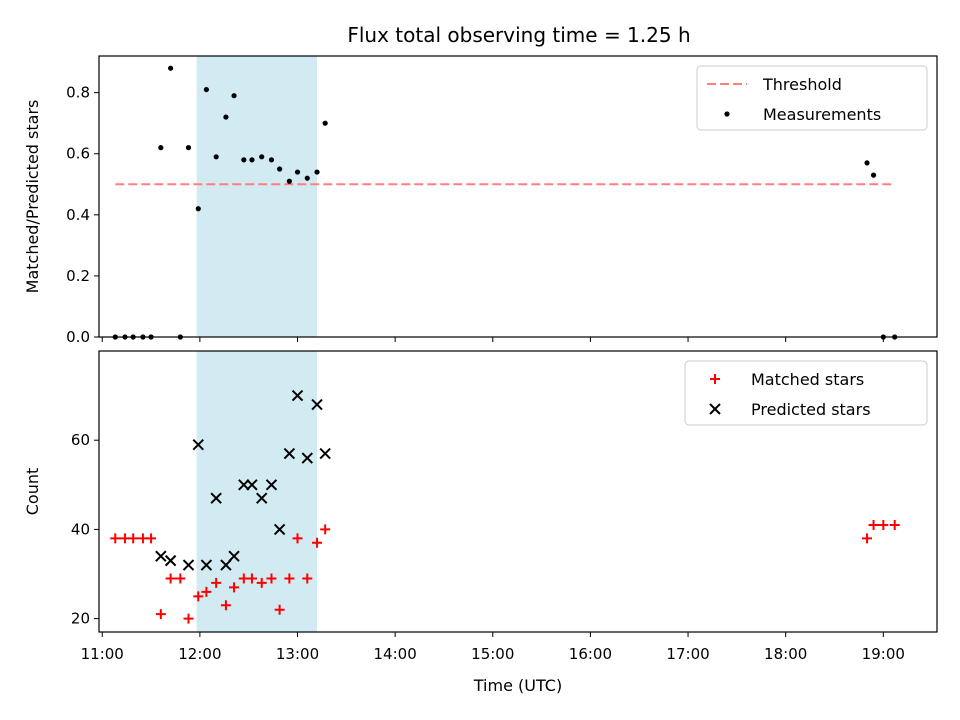  I want to click on legend-label: Measurements, so click(822, 114).